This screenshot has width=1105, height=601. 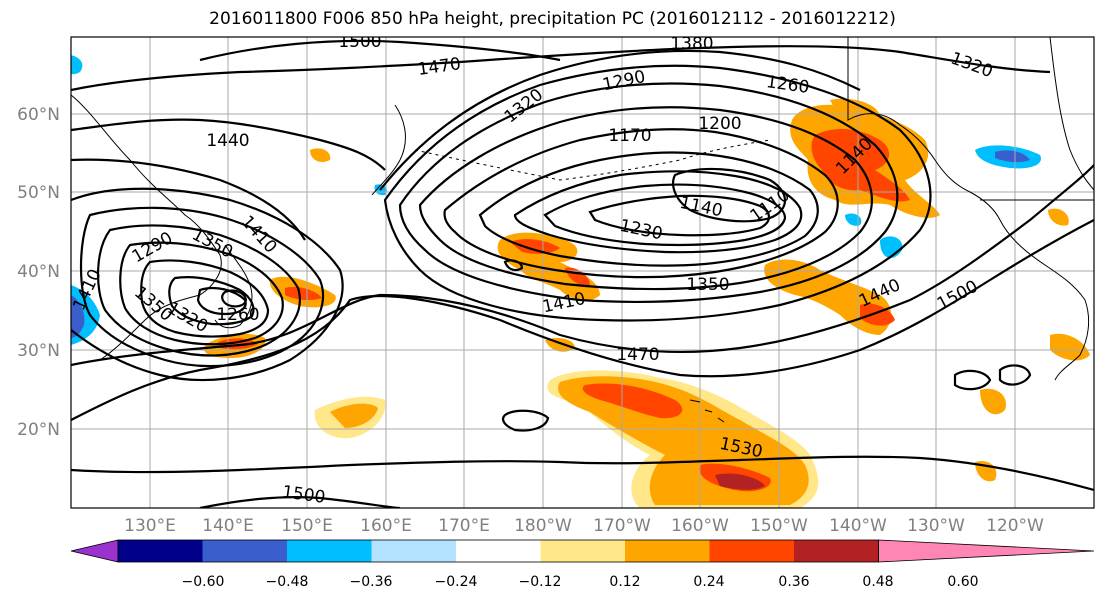 What do you see at coordinates (700, 526) in the screenshot?
I see `lon-label: 160°W` at bounding box center [700, 526].